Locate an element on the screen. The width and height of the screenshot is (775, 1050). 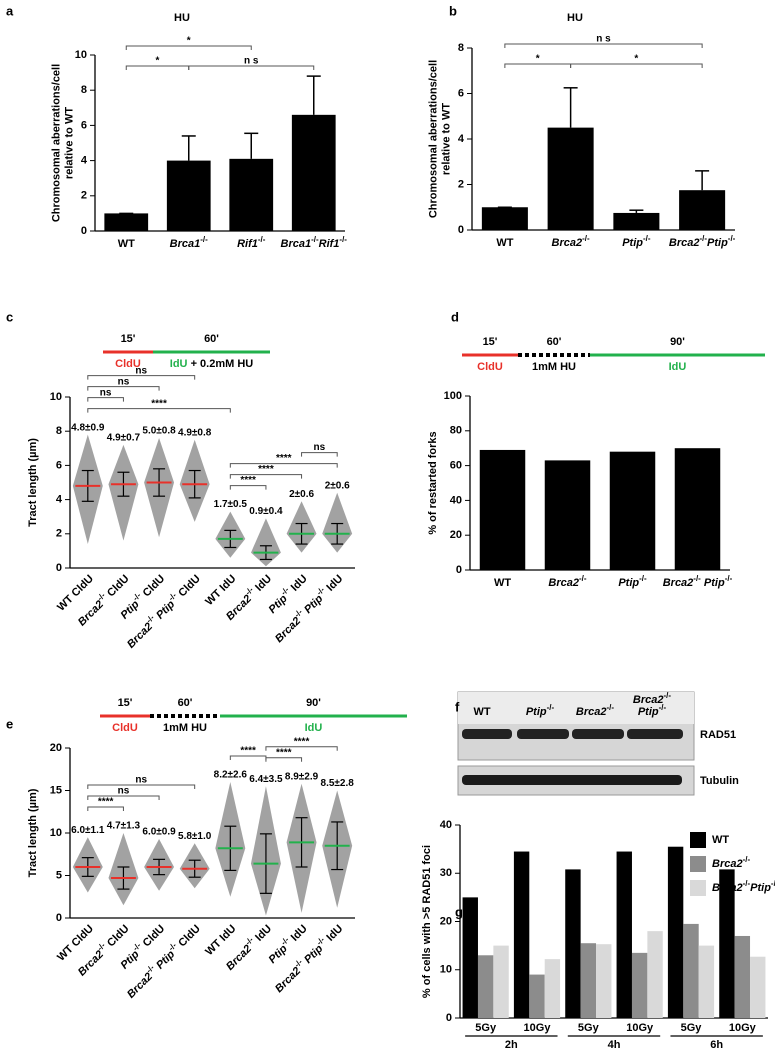
value-label: 8.5±2.8 is located at coordinates (338, 783).